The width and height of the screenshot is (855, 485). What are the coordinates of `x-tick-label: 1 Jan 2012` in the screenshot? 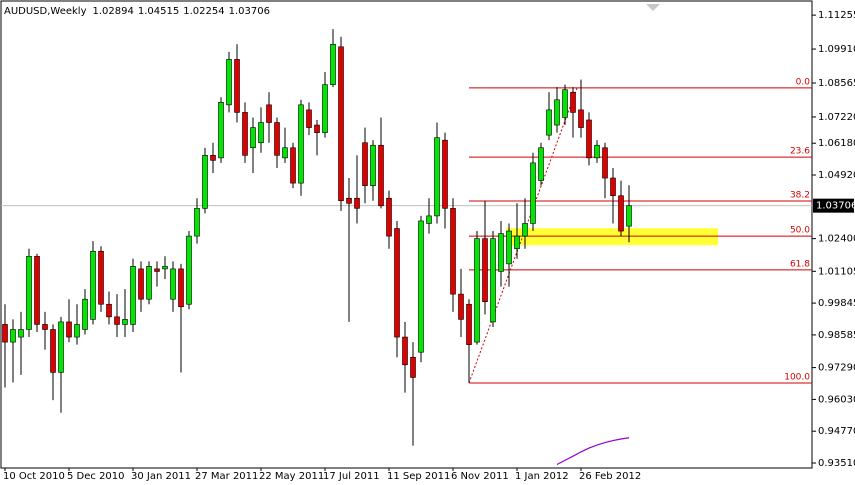 It's located at (542, 476).